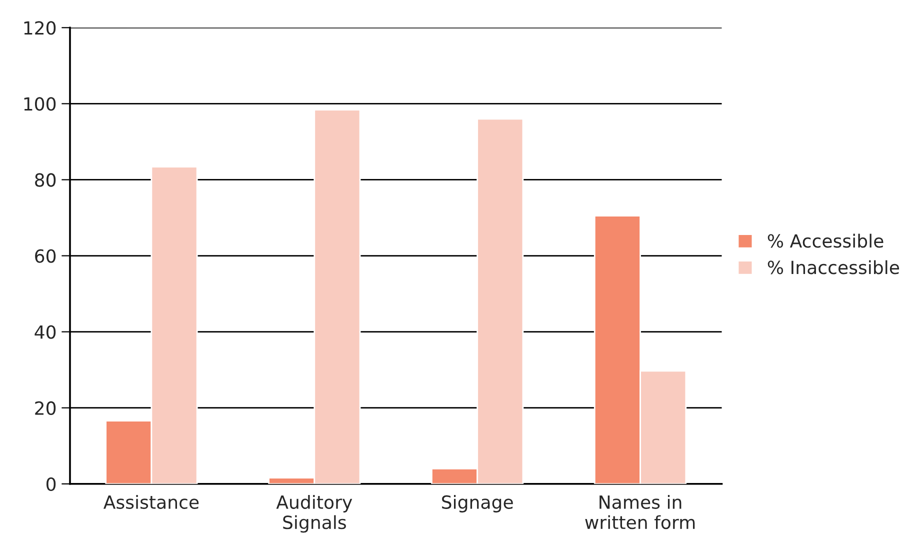 The image size is (909, 553). What do you see at coordinates (826, 241) in the screenshot?
I see `legend-label: % Accessible` at bounding box center [826, 241].